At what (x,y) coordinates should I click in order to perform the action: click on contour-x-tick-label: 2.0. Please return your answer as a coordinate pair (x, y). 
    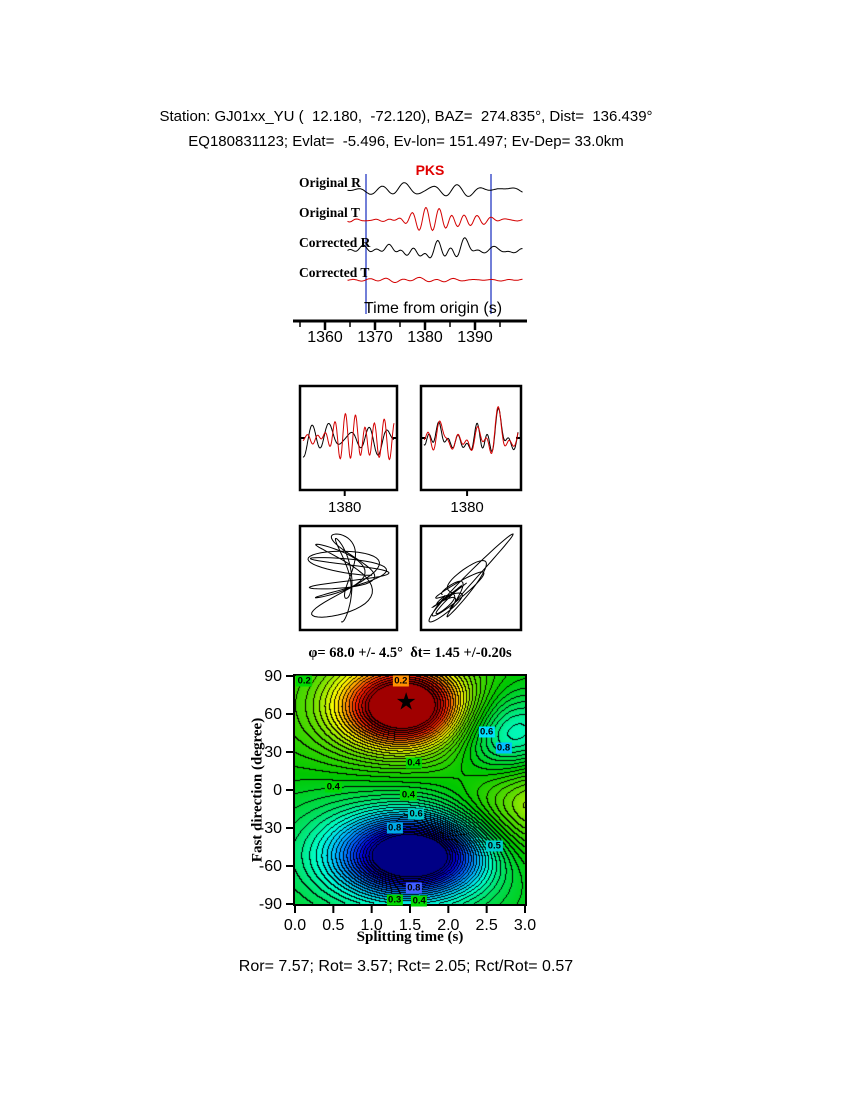
    Looking at the image, I should click on (448, 925).